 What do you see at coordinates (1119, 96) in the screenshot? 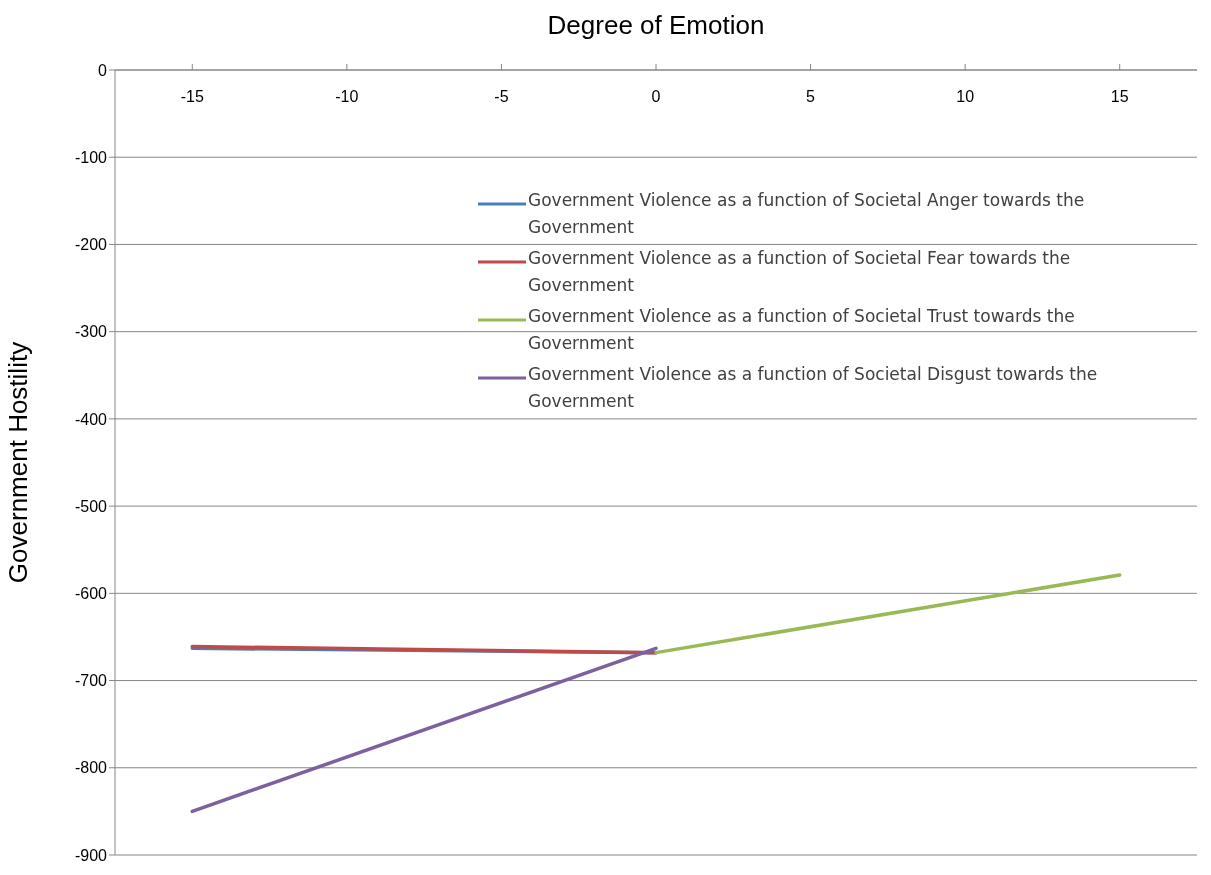
I see `x-tick-label: 15` at bounding box center [1119, 96].